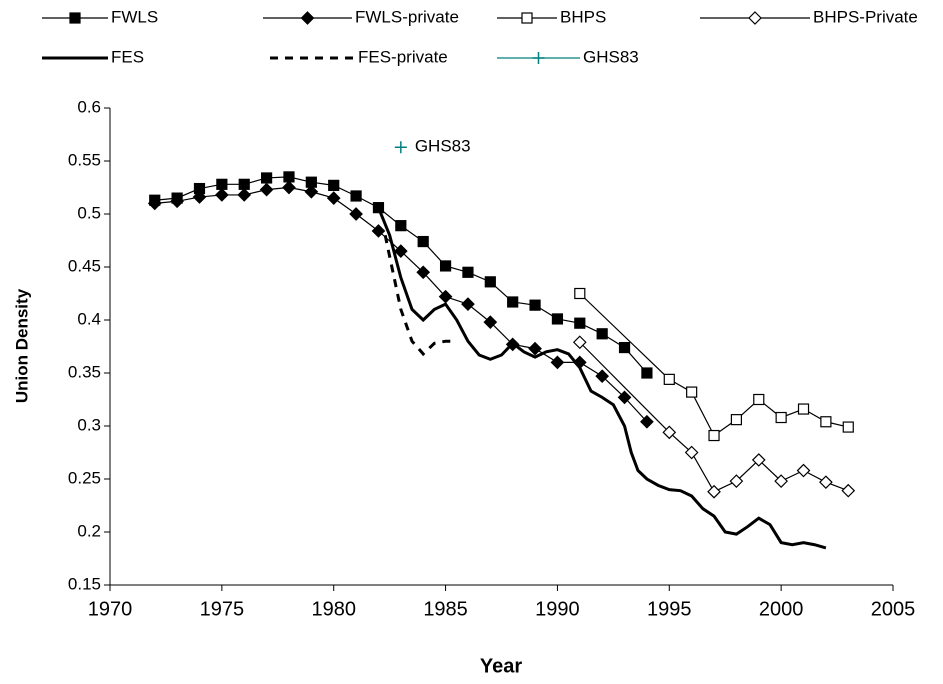 This screenshot has width=943, height=684. Describe the element at coordinates (893, 609) in the screenshot. I see `x-tick-label: 2005` at that location.